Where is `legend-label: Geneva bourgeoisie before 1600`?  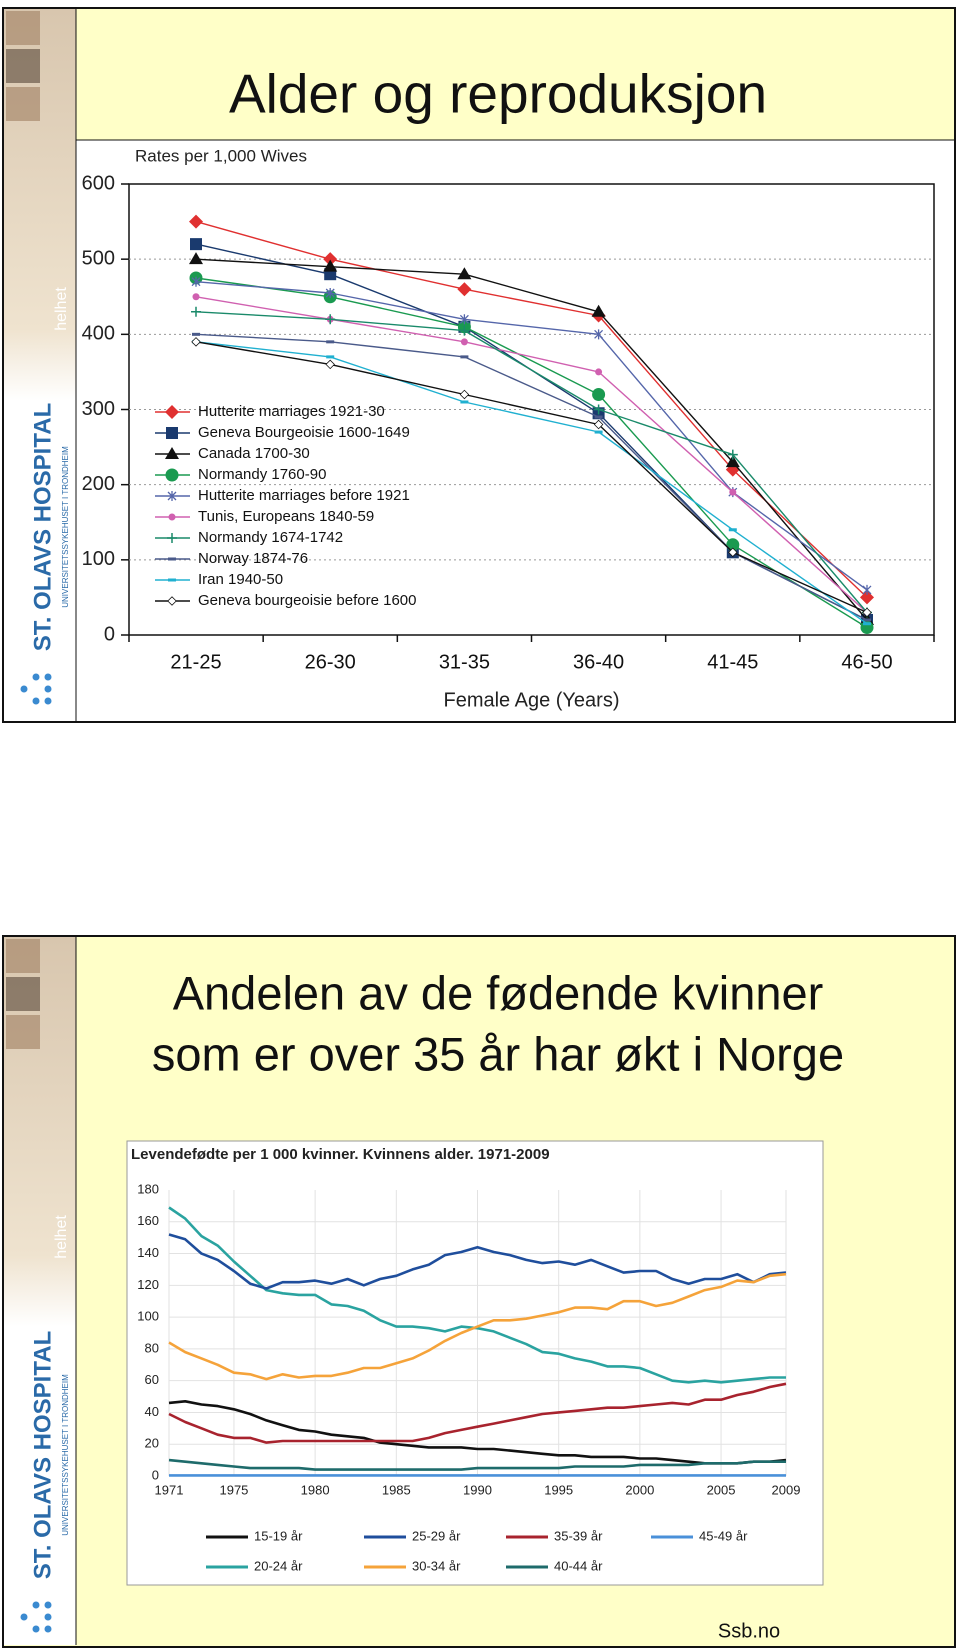
legend-label: Geneva bourgeoisie before 1600 is located at coordinates (307, 600).